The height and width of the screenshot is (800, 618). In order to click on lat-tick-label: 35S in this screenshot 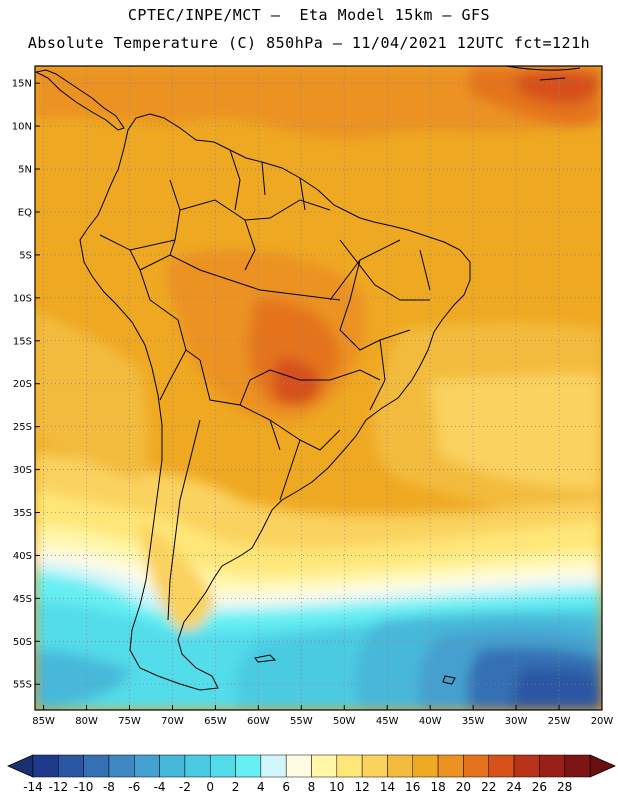, I will do `click(22, 513)`.